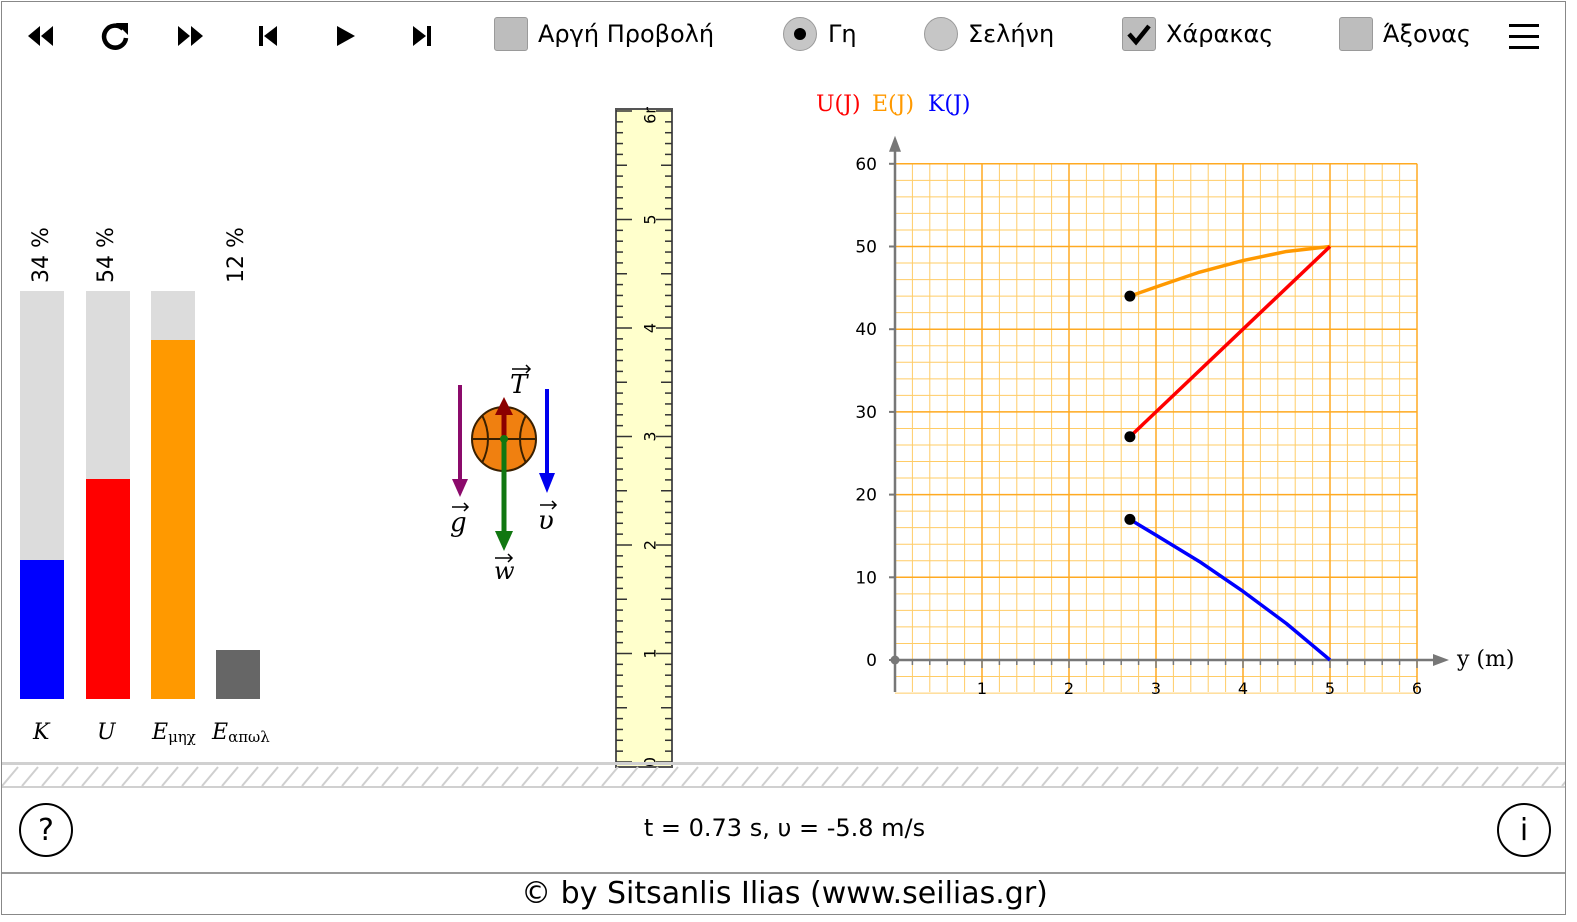 The width and height of the screenshot is (1577, 922). I want to click on ruler-label: Χάρακας, so click(1220, 34).